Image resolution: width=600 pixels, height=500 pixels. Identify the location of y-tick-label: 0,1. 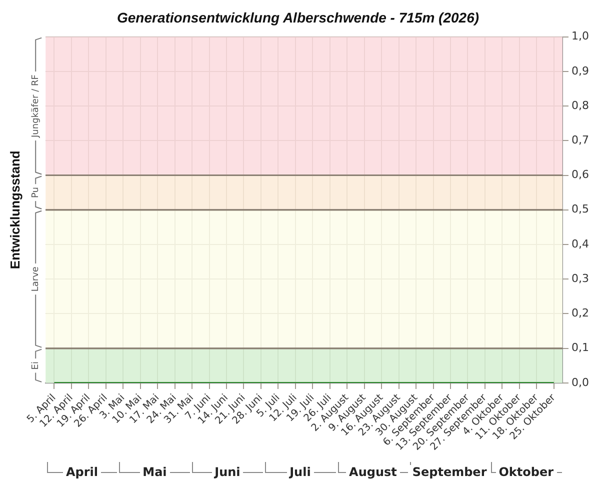
(581, 347).